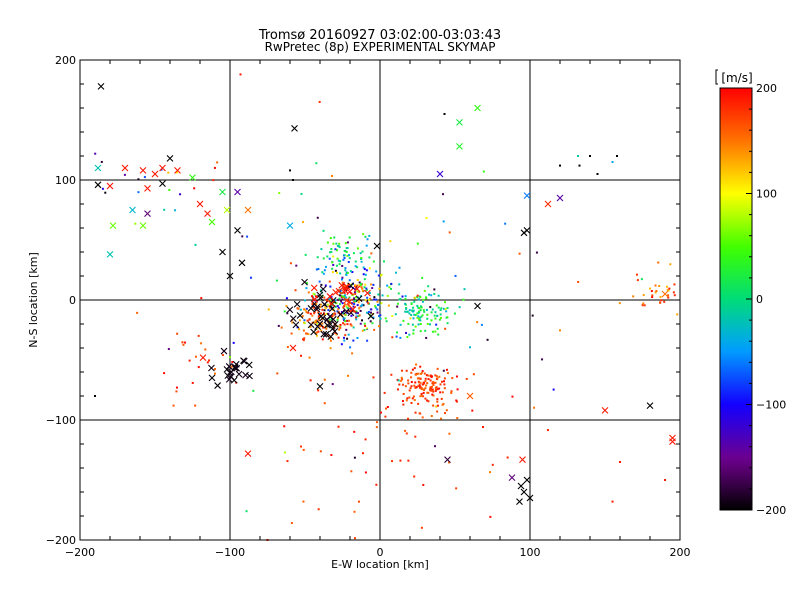  Describe the element at coordinates (65, 60) in the screenshot. I see `y-tick-label: 200` at that location.